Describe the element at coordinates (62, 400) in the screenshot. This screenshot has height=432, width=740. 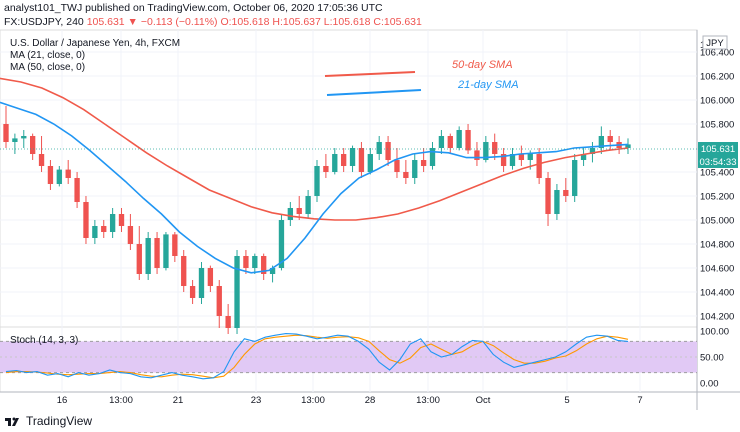
I see `time-tick: 16` at that location.